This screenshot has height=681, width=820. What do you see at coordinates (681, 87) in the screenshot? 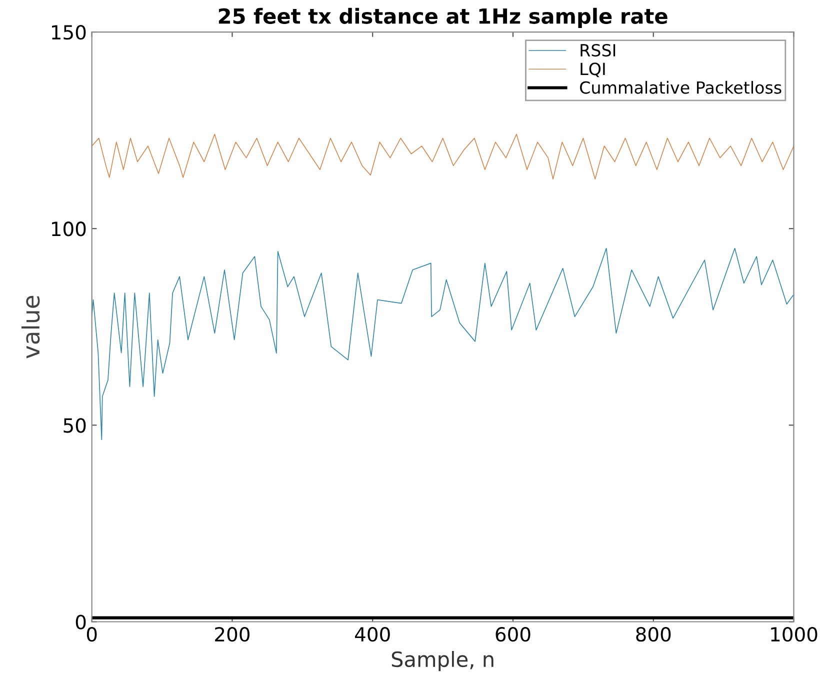
I see `legend-label: Cummalative Packetloss` at bounding box center [681, 87].